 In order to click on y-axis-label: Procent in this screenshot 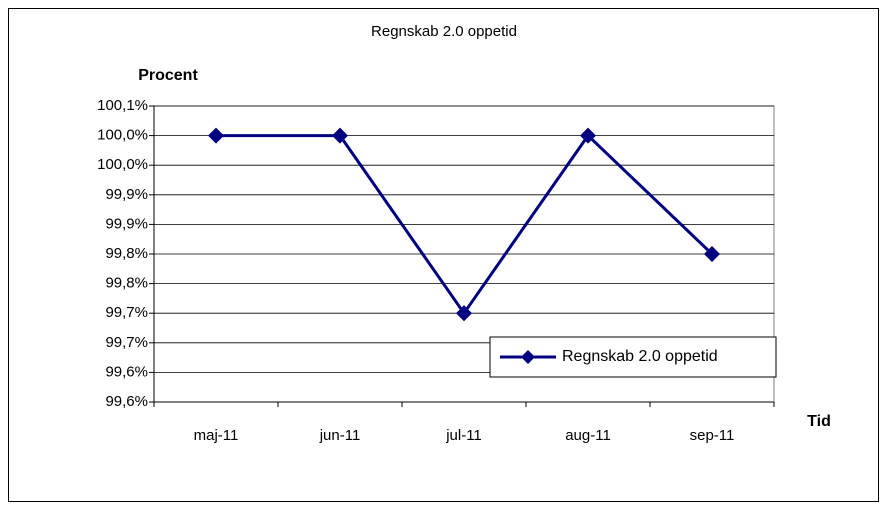, I will do `click(168, 75)`.